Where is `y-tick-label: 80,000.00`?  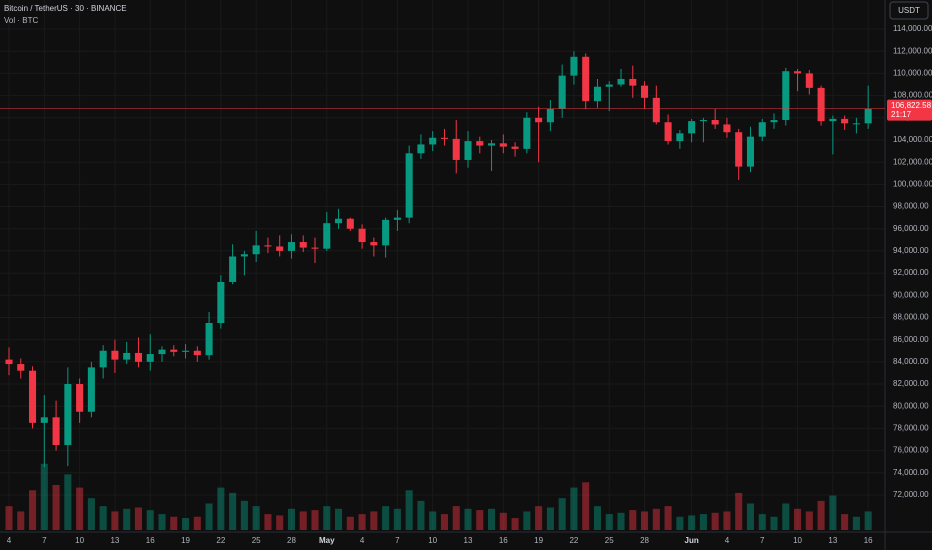
y-tick-label: 80,000.00 is located at coordinates (911, 405).